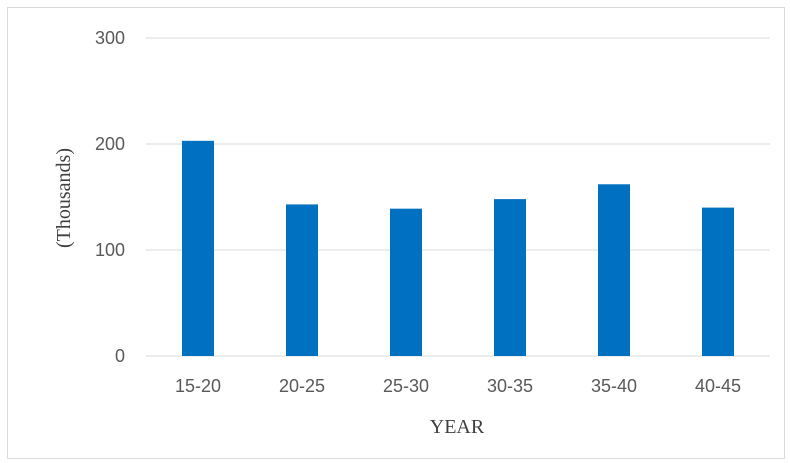 The image size is (790, 463). Describe the element at coordinates (110, 250) in the screenshot. I see `y-tick-label: 100` at that location.